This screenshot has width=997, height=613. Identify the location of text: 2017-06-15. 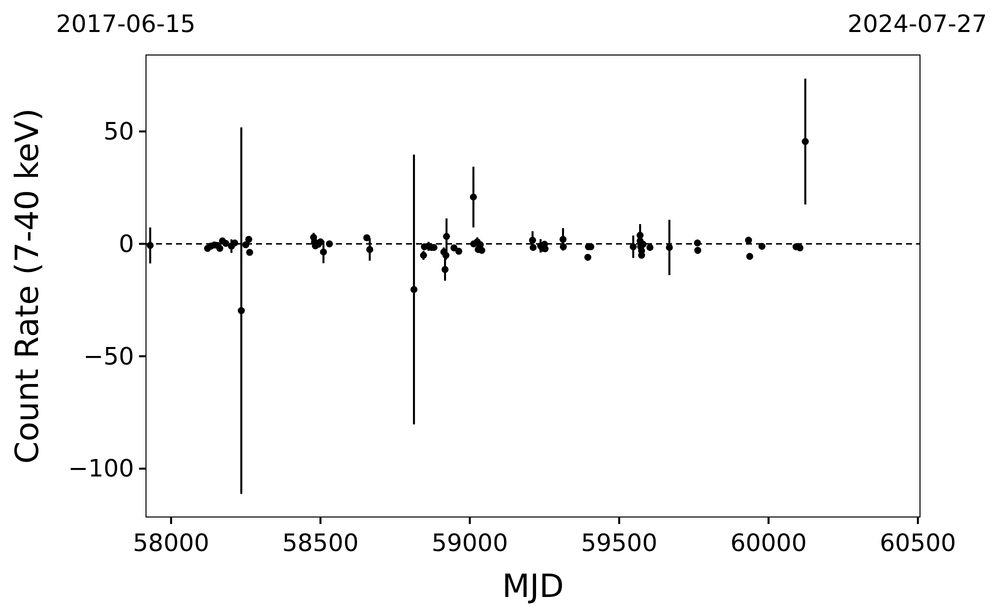
(126, 24).